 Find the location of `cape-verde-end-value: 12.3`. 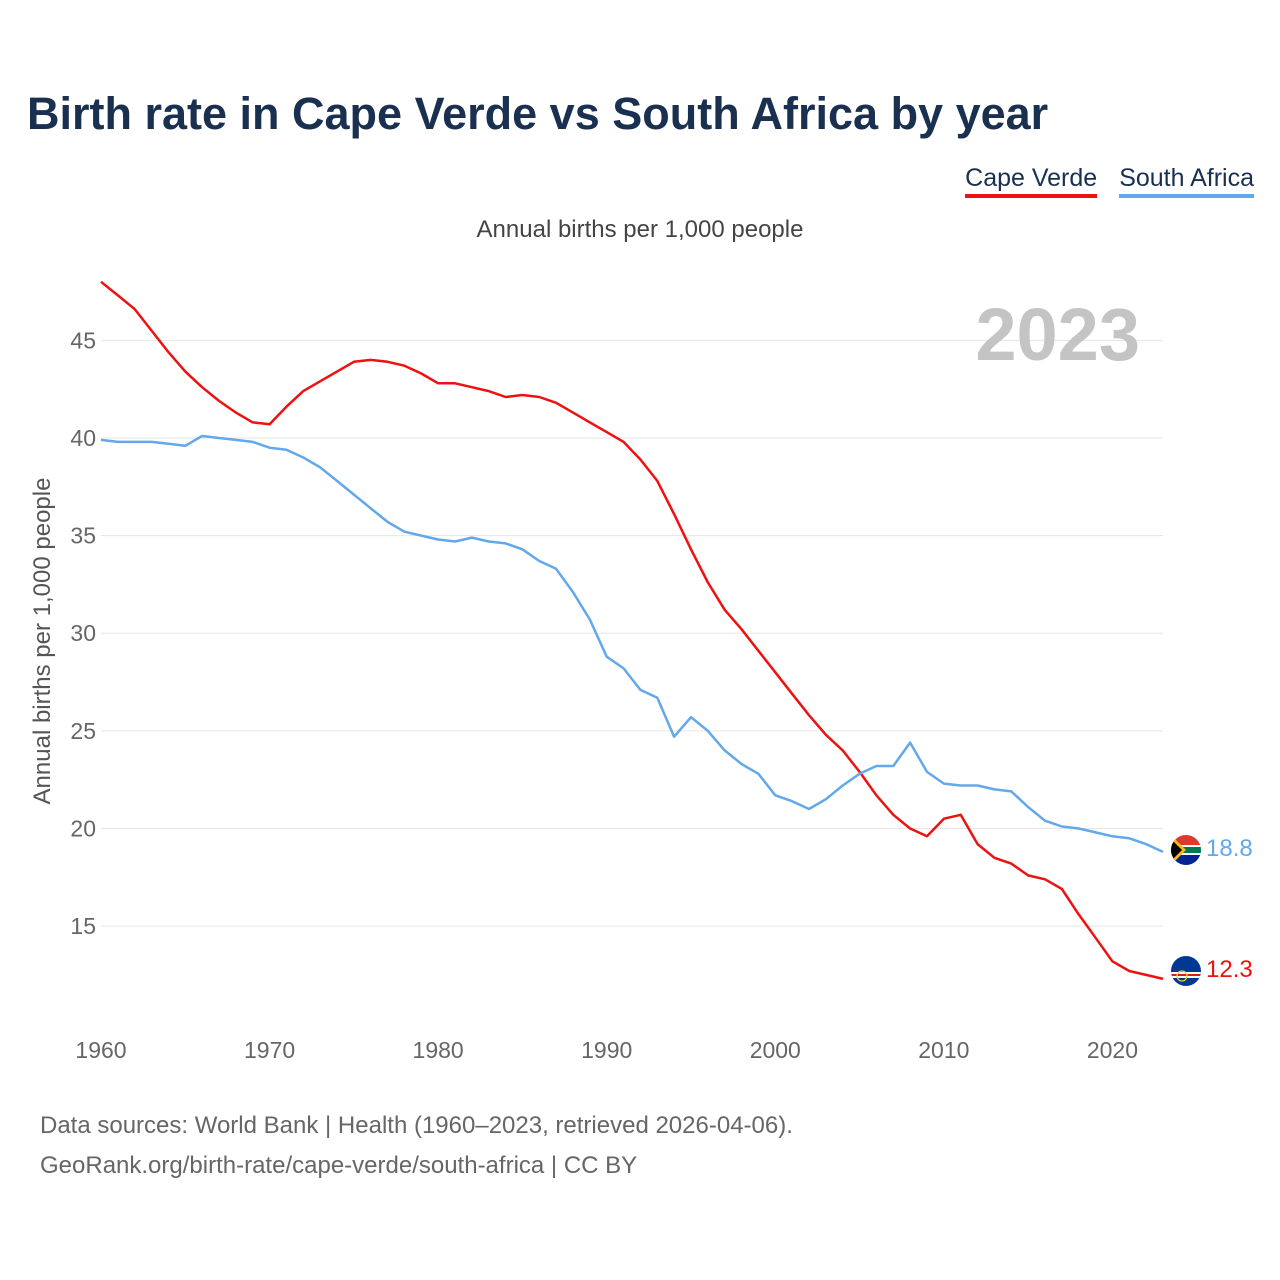

cape-verde-end-value: 12.3 is located at coordinates (1229, 969).